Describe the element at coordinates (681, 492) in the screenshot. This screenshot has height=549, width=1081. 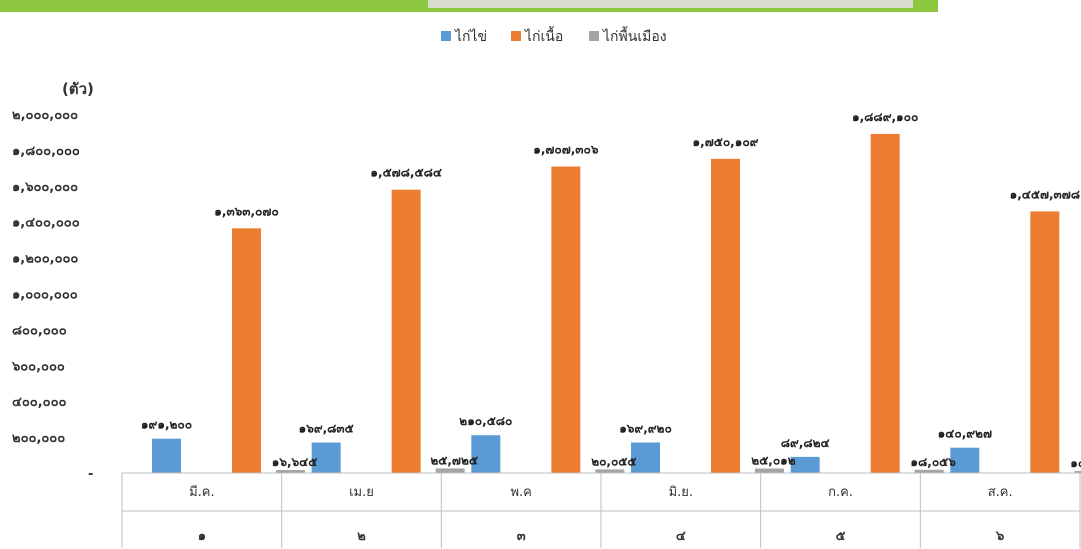
I see `category-month-label: มิ.ย.` at that location.